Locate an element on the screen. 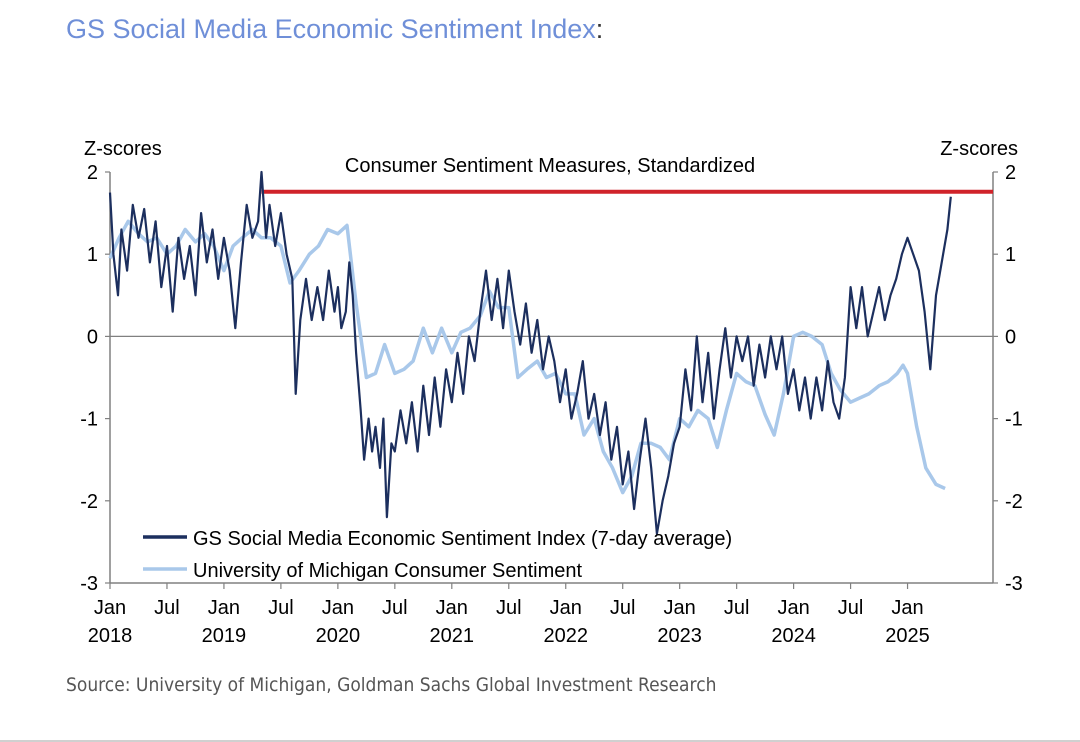  y-tick-label-right: 0 is located at coordinates (1010, 337).